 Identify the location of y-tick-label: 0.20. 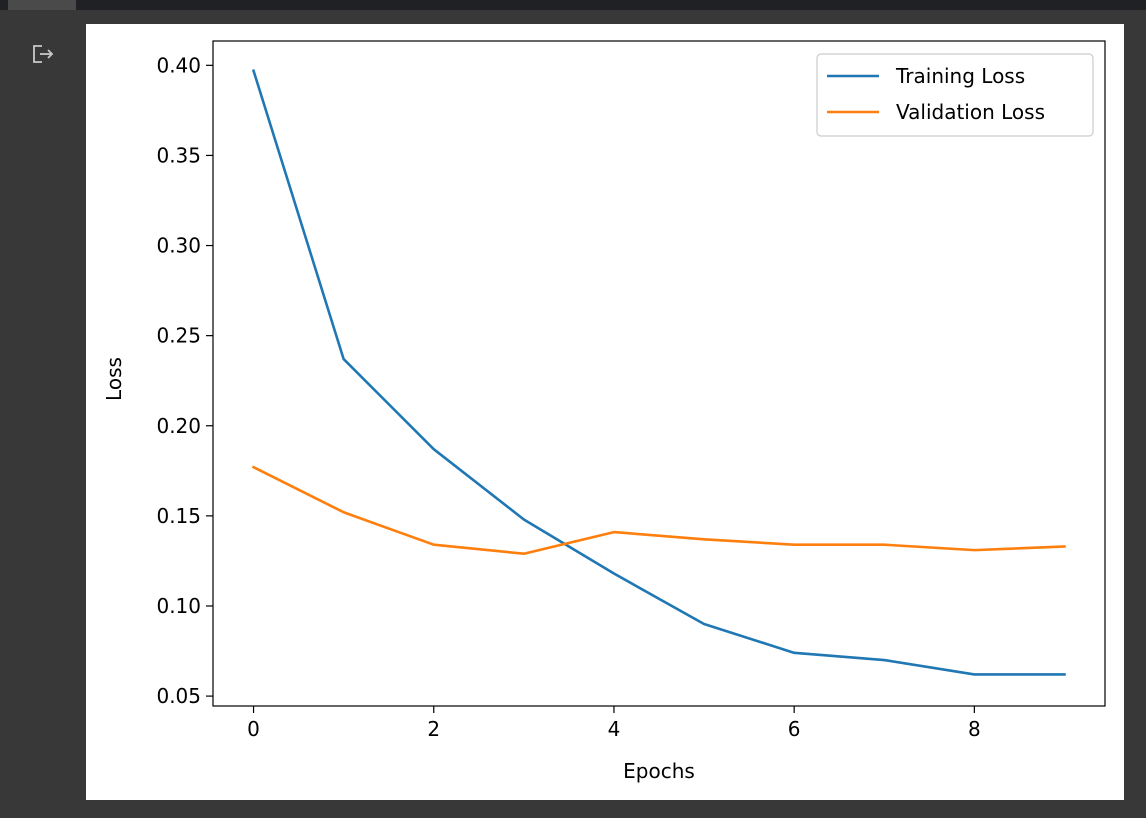
(178, 426).